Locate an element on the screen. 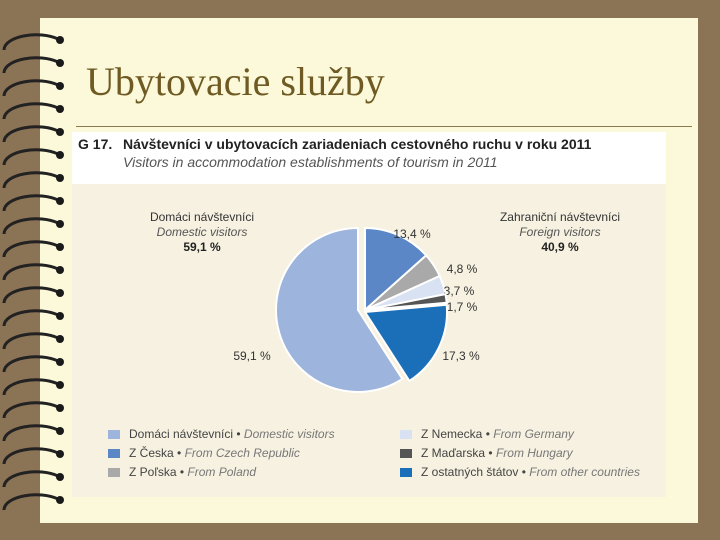  legend-label-en: From other countries is located at coordinates (584, 472).